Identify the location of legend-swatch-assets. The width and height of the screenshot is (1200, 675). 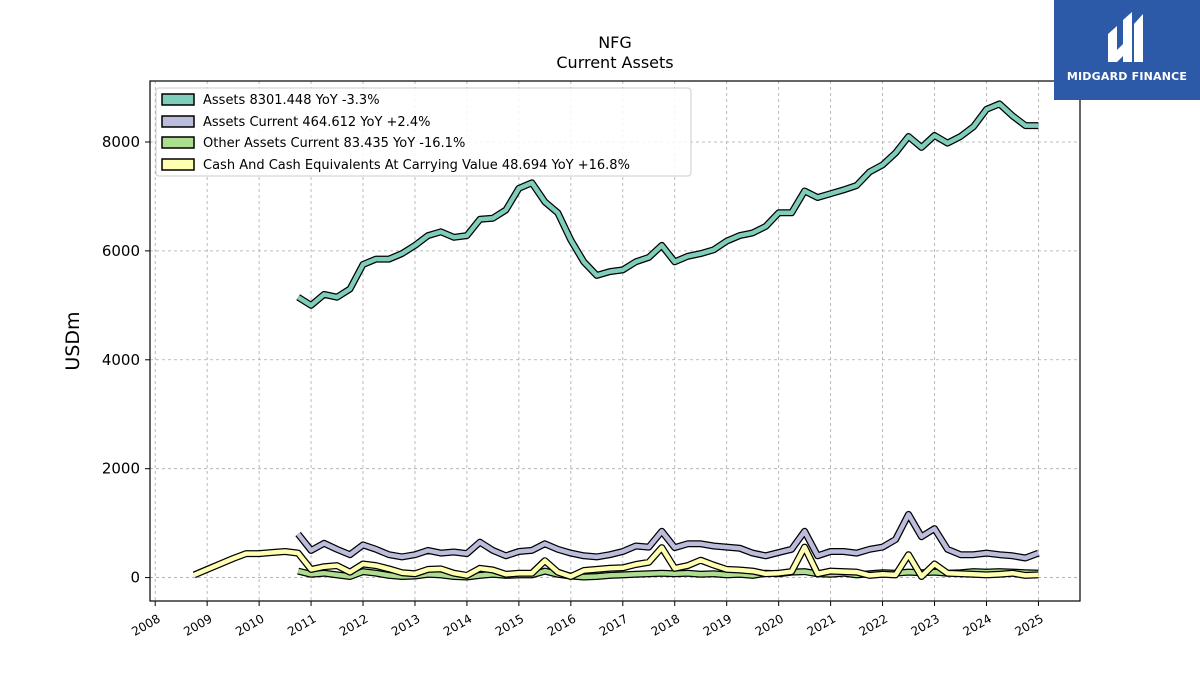
(178, 99).